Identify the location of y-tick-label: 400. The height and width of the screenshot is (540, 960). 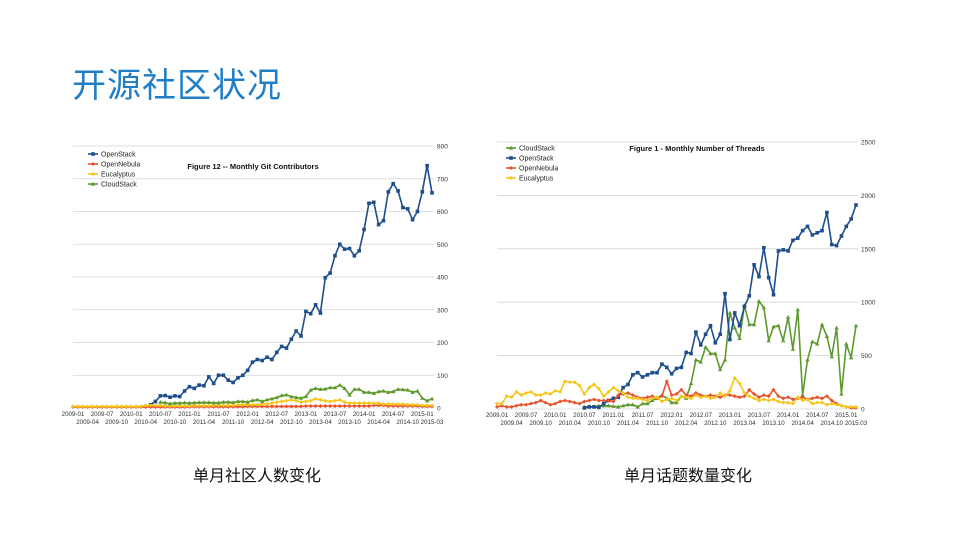
(442, 278).